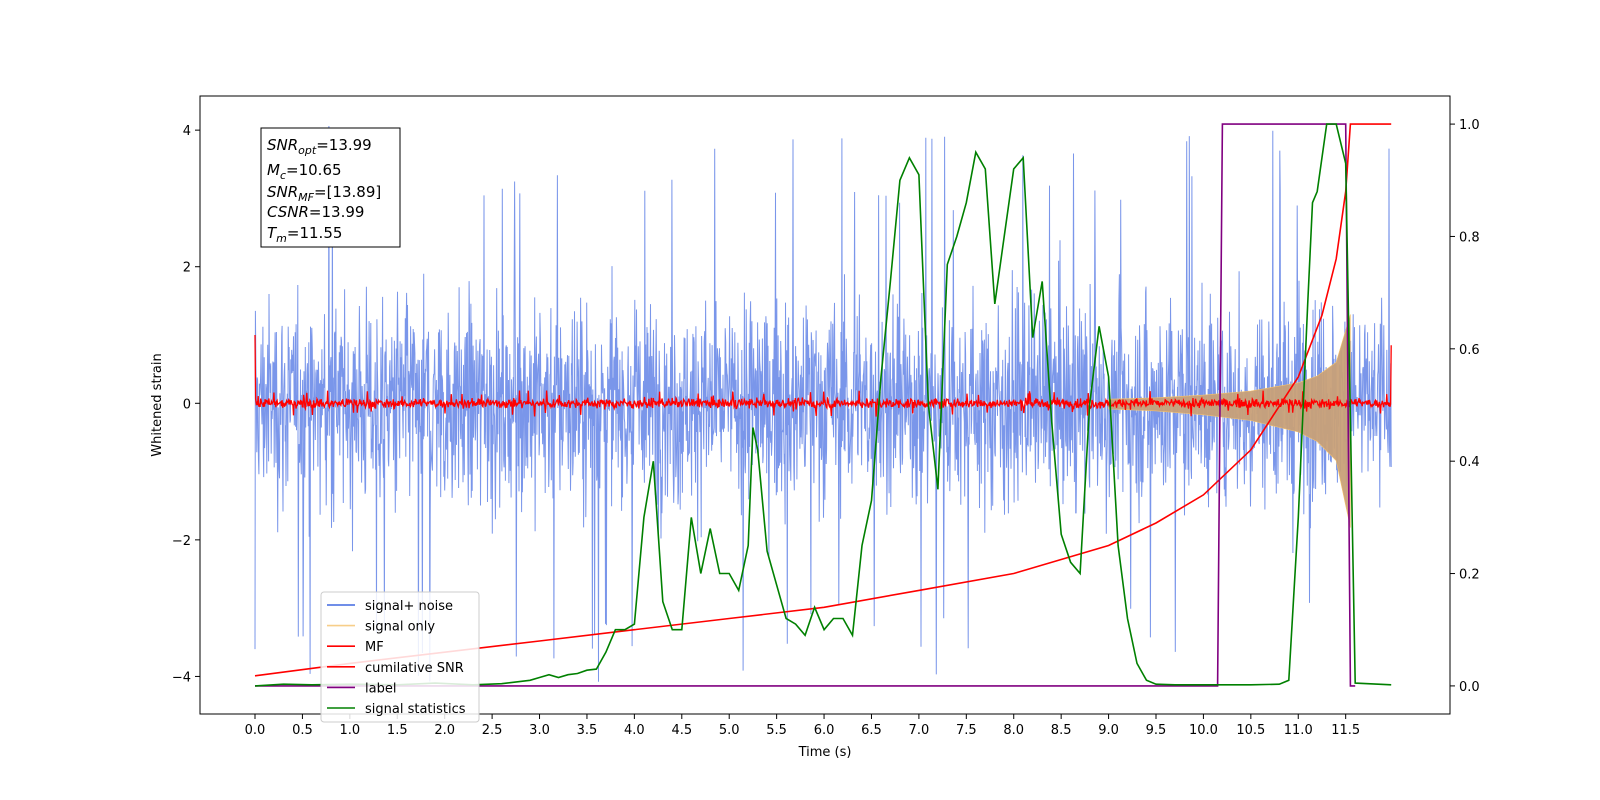  I want to click on y2-tick-label: 1.0, so click(1469, 125).